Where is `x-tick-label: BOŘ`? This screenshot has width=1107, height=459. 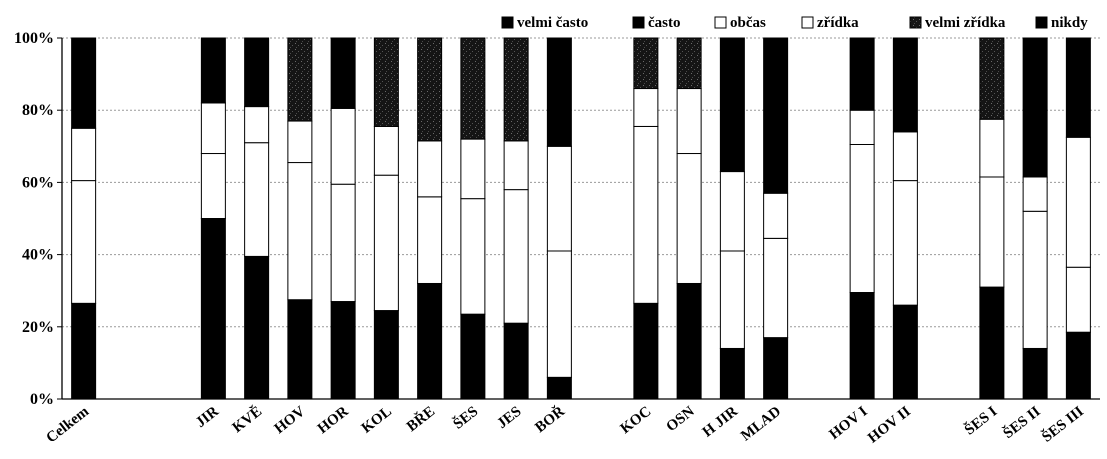 x-tick-label: BOŘ is located at coordinates (550, 420).